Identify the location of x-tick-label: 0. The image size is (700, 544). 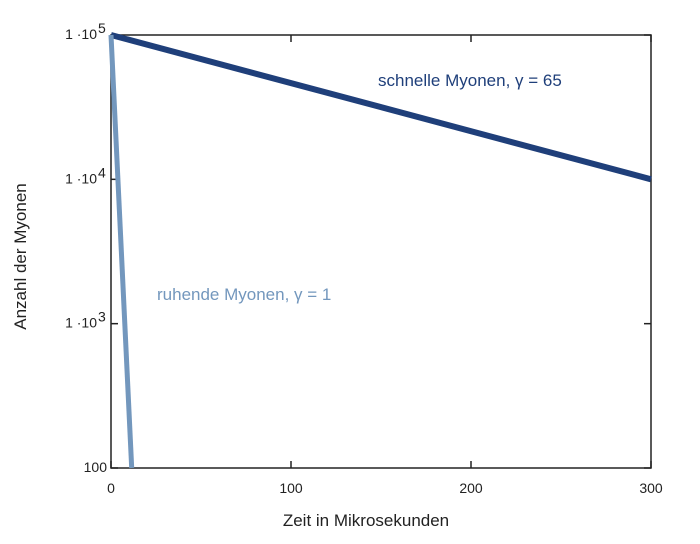
(111, 488).